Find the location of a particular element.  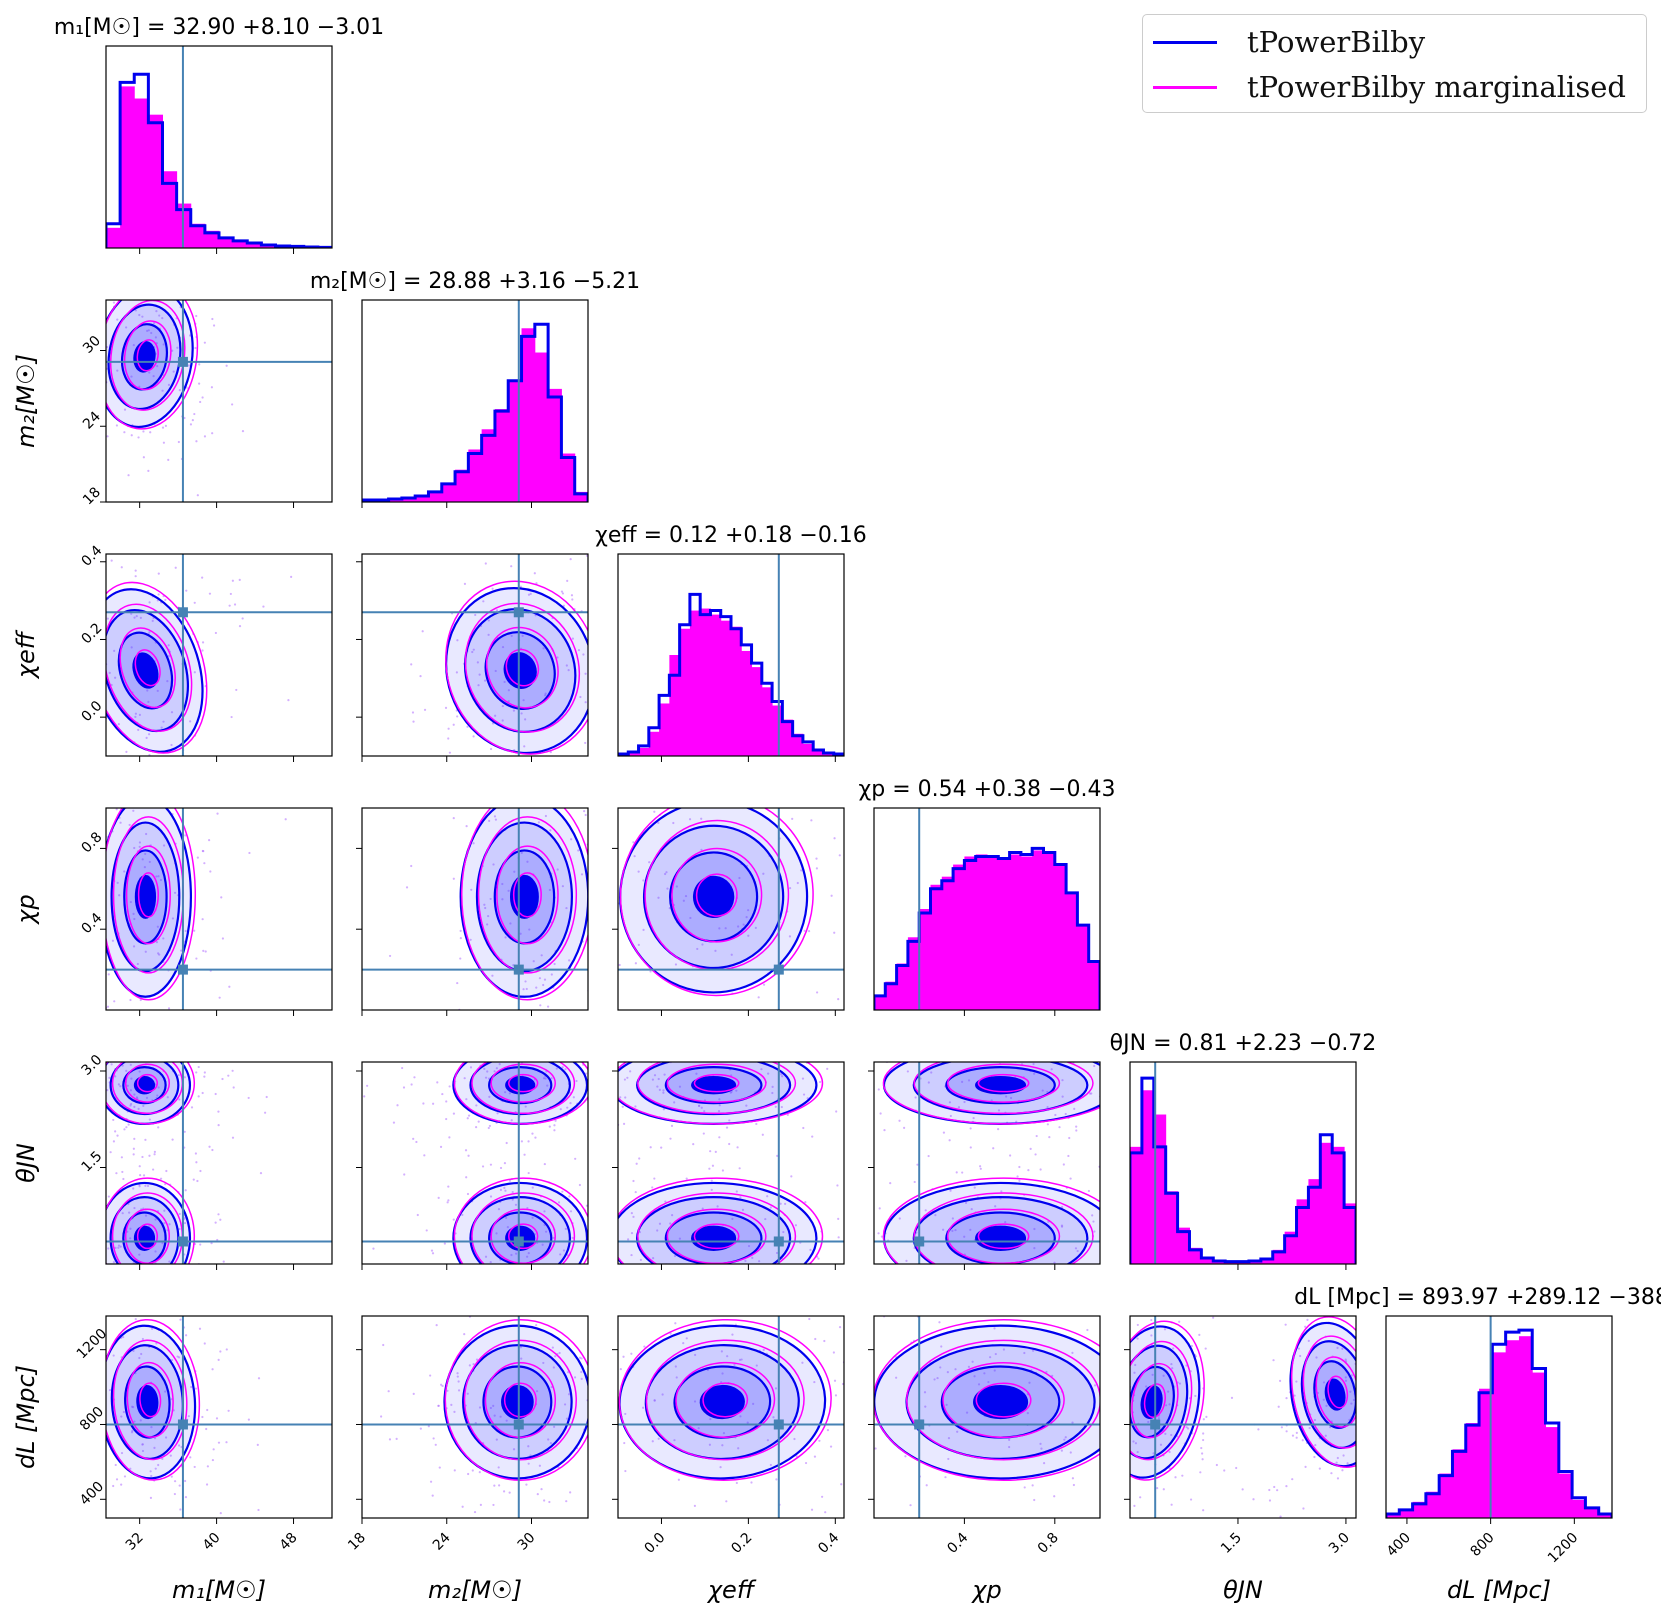

panel-frame is located at coordinates (1243, 1417).